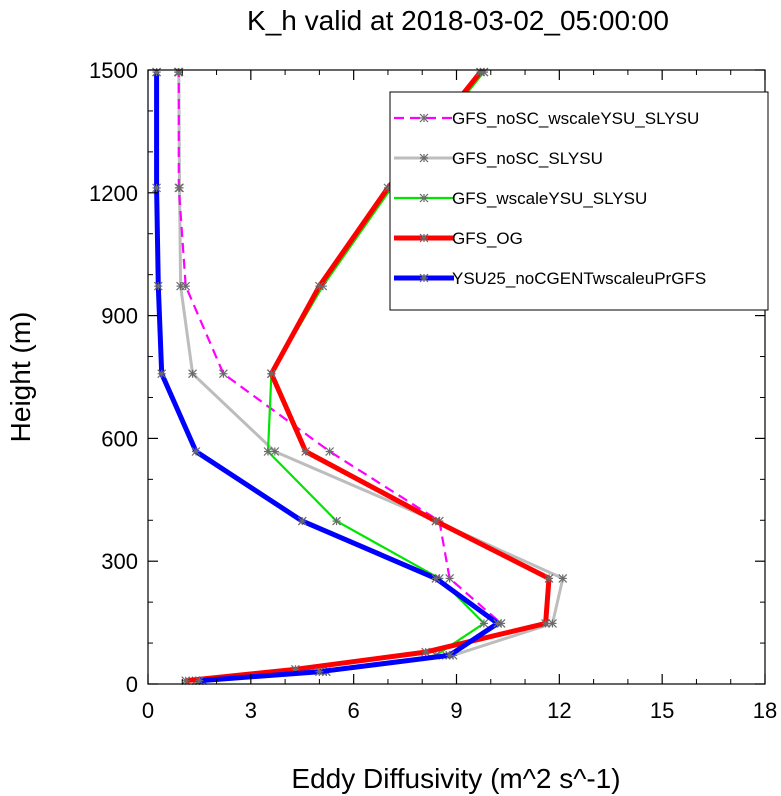 This screenshot has height=796, width=781. I want to click on x-tick-label: 3, so click(251, 710).